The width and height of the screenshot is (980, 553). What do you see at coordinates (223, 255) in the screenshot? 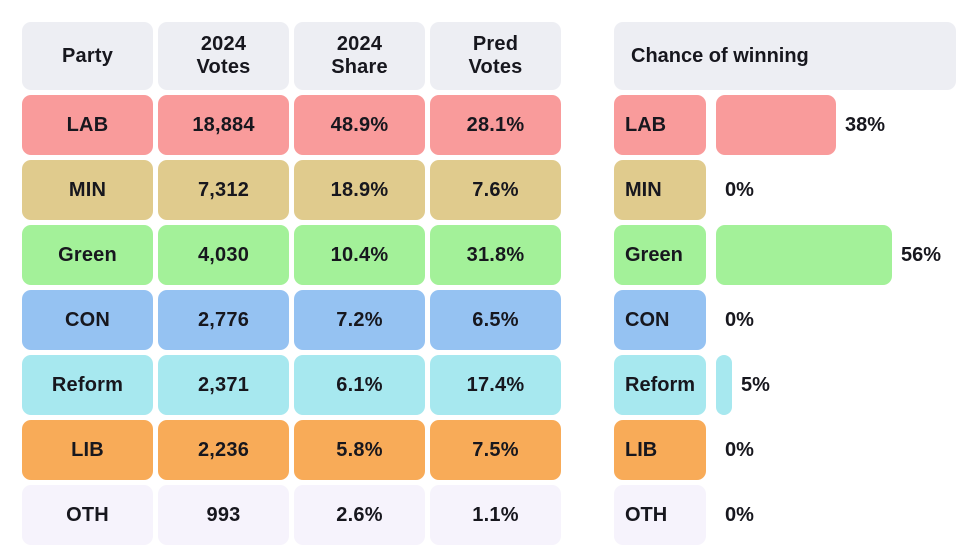
I see `votes-2024-cell: 4,030` at bounding box center [223, 255].